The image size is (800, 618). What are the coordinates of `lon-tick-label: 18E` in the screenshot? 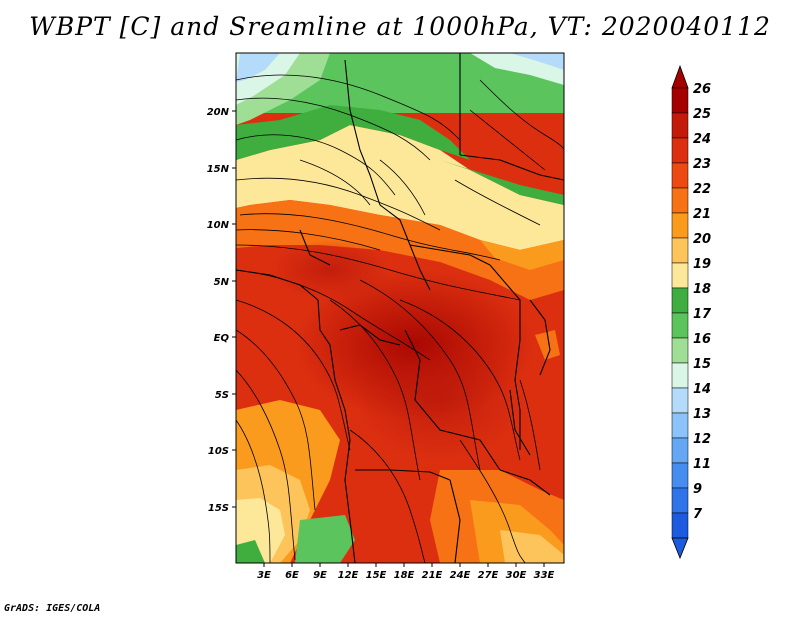 It's located at (404, 575).